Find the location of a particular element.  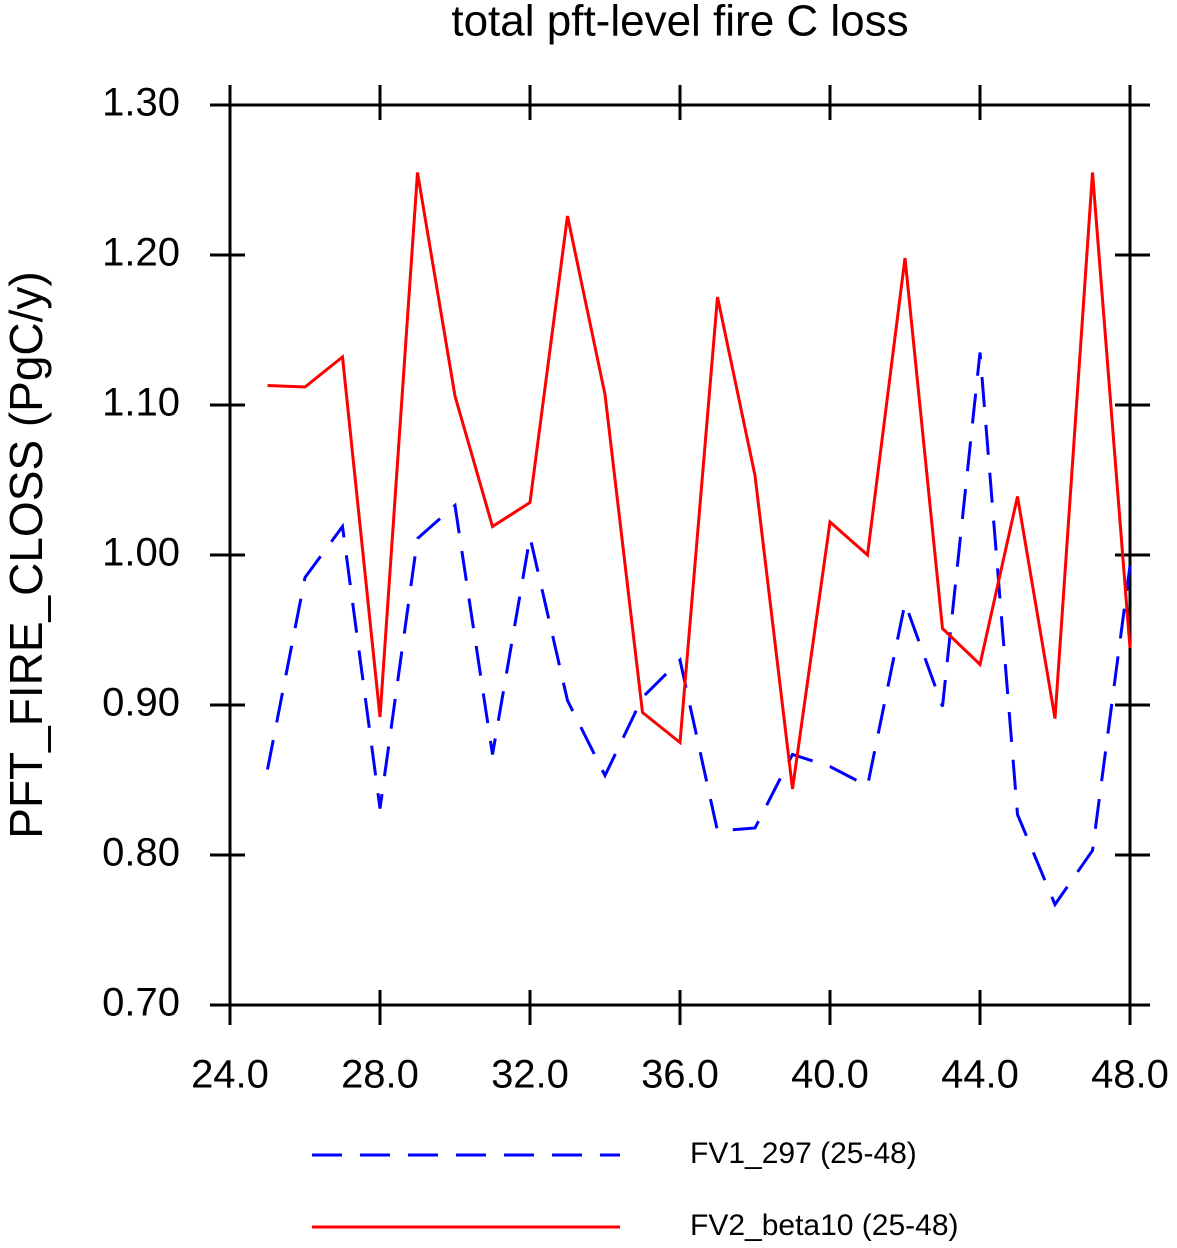

y-tick-label: 1.10 is located at coordinates (141, 403).